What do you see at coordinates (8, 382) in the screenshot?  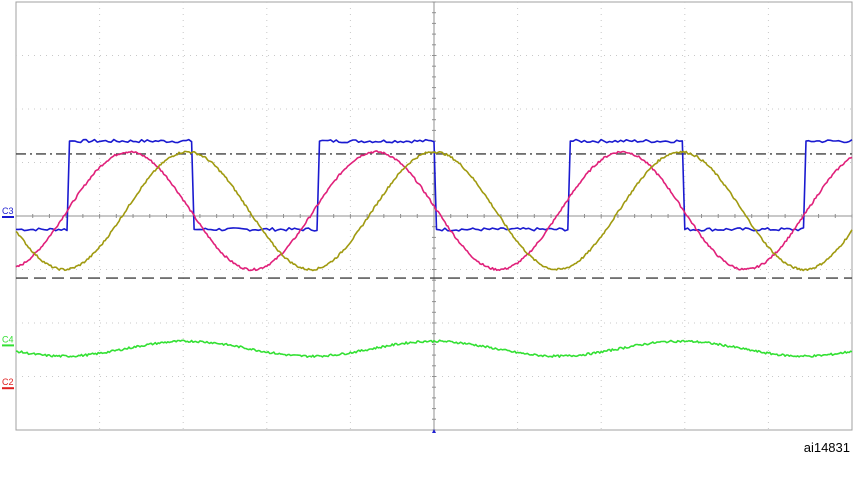 I see `channel-label-c2: C2` at bounding box center [8, 382].